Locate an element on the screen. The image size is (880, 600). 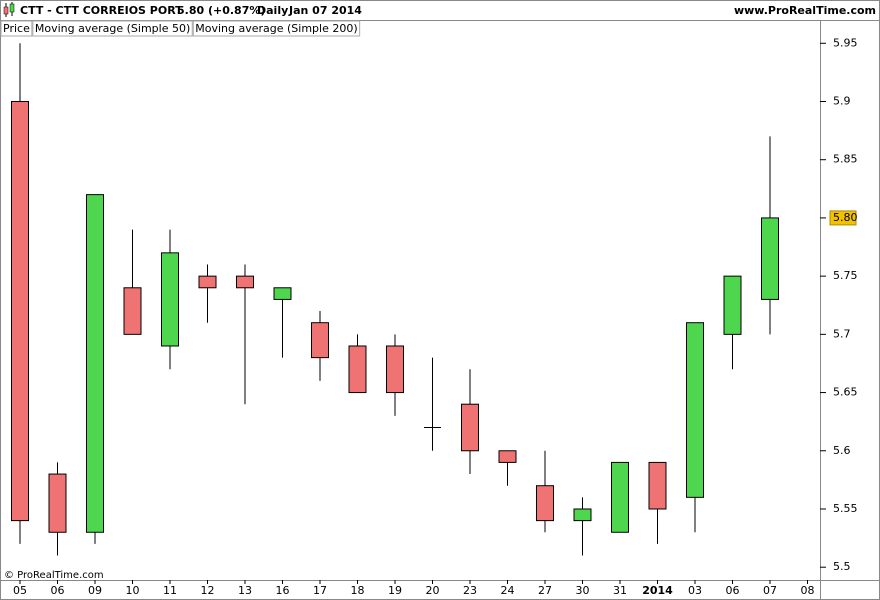
y-tick-label: 5.65 is located at coordinates (845, 392).